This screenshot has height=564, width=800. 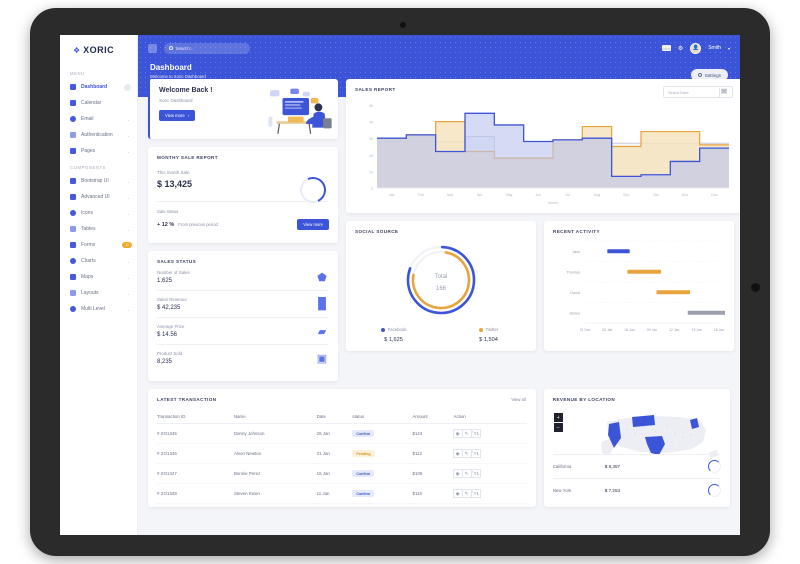 I want to click on sidebar-item-bootstrap-ui: Bootstrap UI ⌄, so click(x=98, y=181).